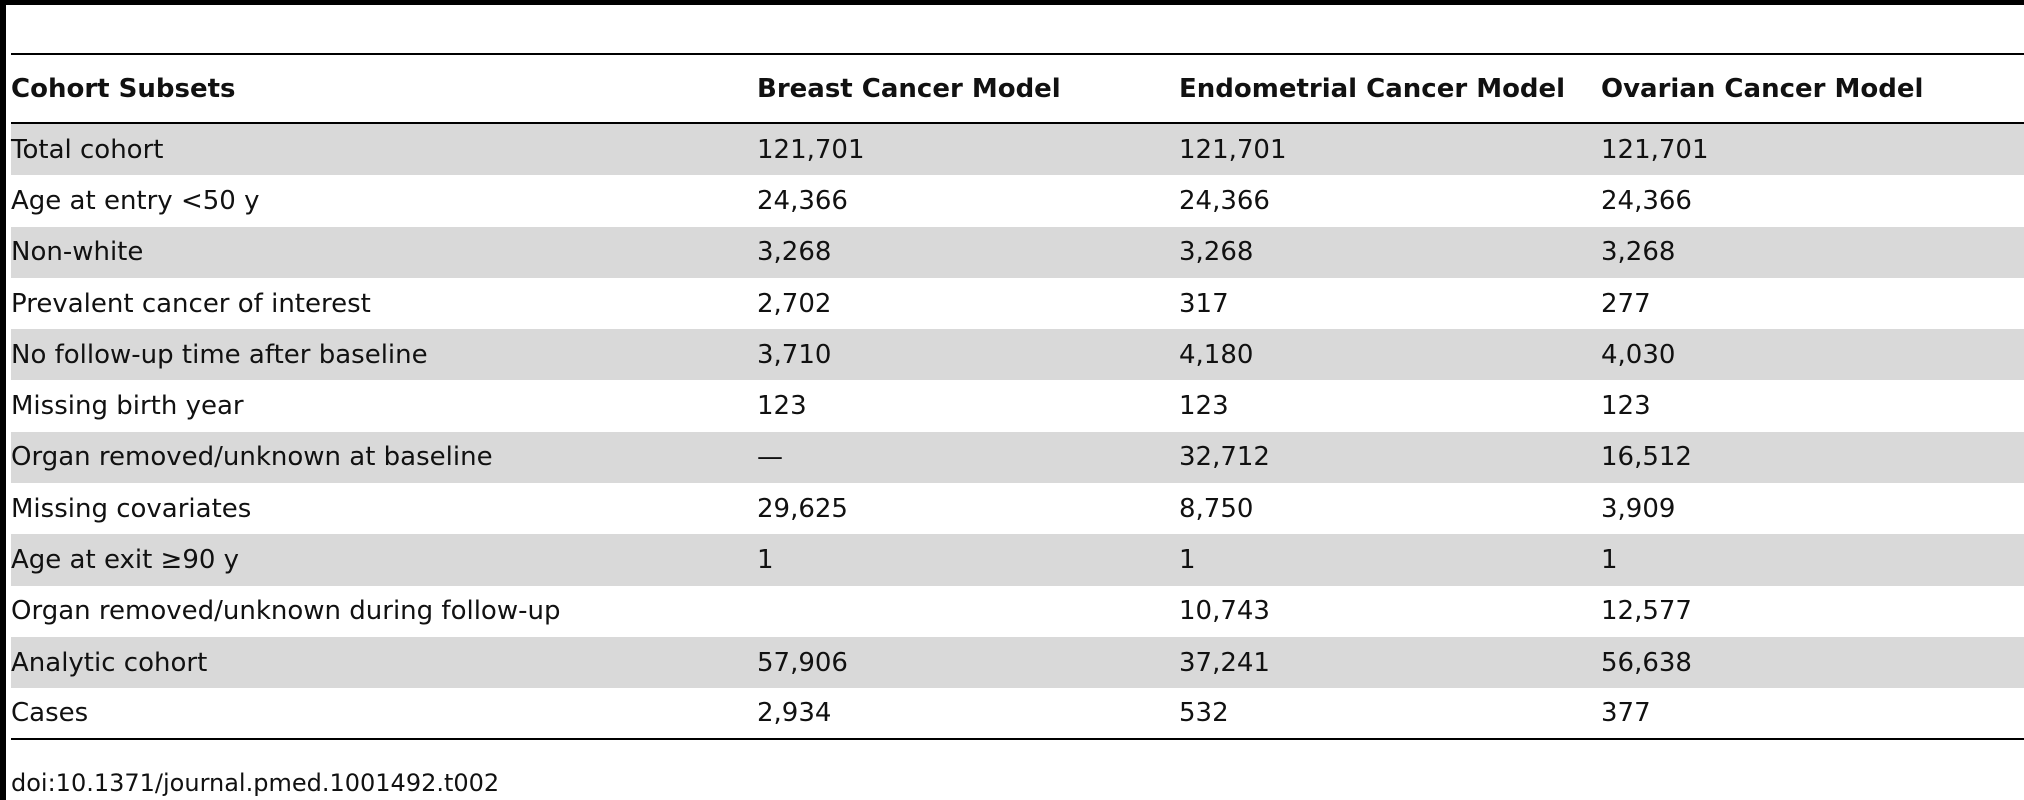 This screenshot has width=2024, height=800. Describe the element at coordinates (1017, 662) in the screenshot. I see `table-row: Analytic cohort 57,906 37,241 56,638` at that location.